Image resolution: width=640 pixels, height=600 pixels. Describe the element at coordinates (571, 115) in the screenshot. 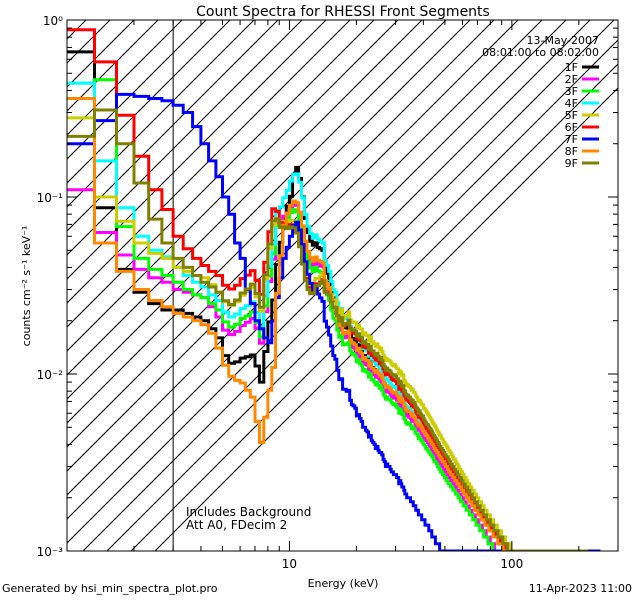

I see `legend-label: 5F` at that location.